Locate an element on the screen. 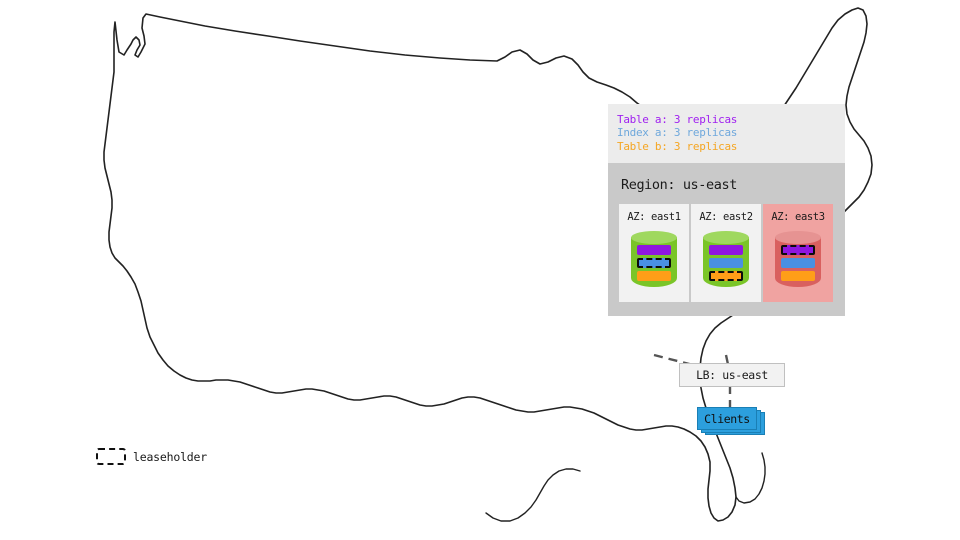 Image resolution: width=960 pixels, height=540 pixels. legend-row-index-a: Index a: 3 replicas is located at coordinates (731, 132).